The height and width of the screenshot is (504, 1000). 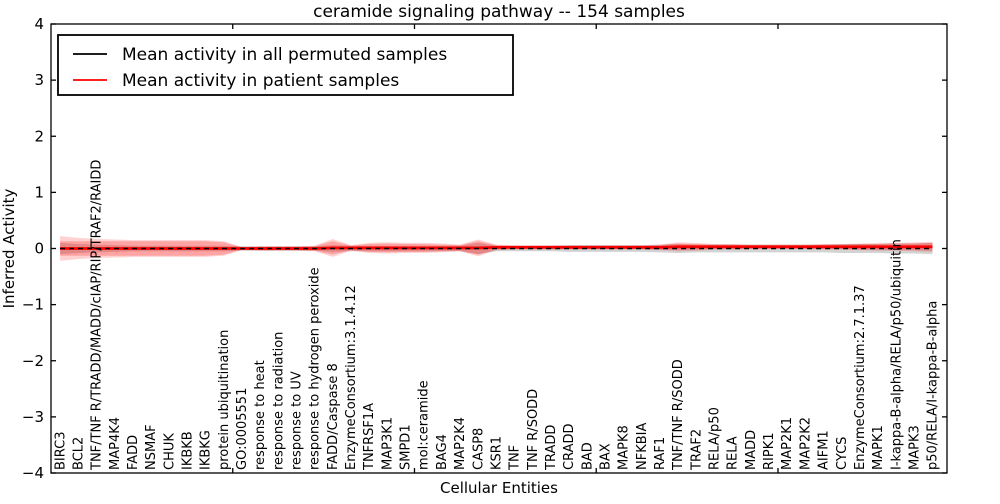 What do you see at coordinates (569, 447) in the screenshot?
I see `x-category-label: CRADD` at bounding box center [569, 447].